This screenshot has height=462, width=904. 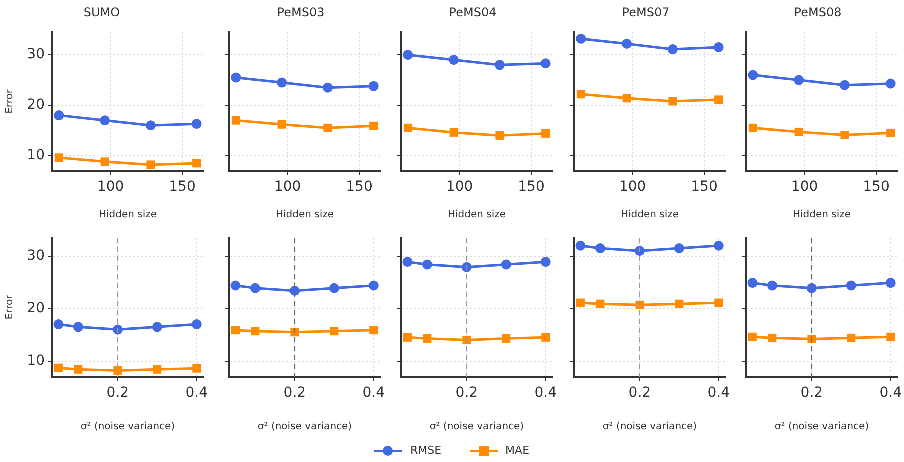 What do you see at coordinates (102, 12) in the screenshot?
I see `chart-title: SUMO` at bounding box center [102, 12].